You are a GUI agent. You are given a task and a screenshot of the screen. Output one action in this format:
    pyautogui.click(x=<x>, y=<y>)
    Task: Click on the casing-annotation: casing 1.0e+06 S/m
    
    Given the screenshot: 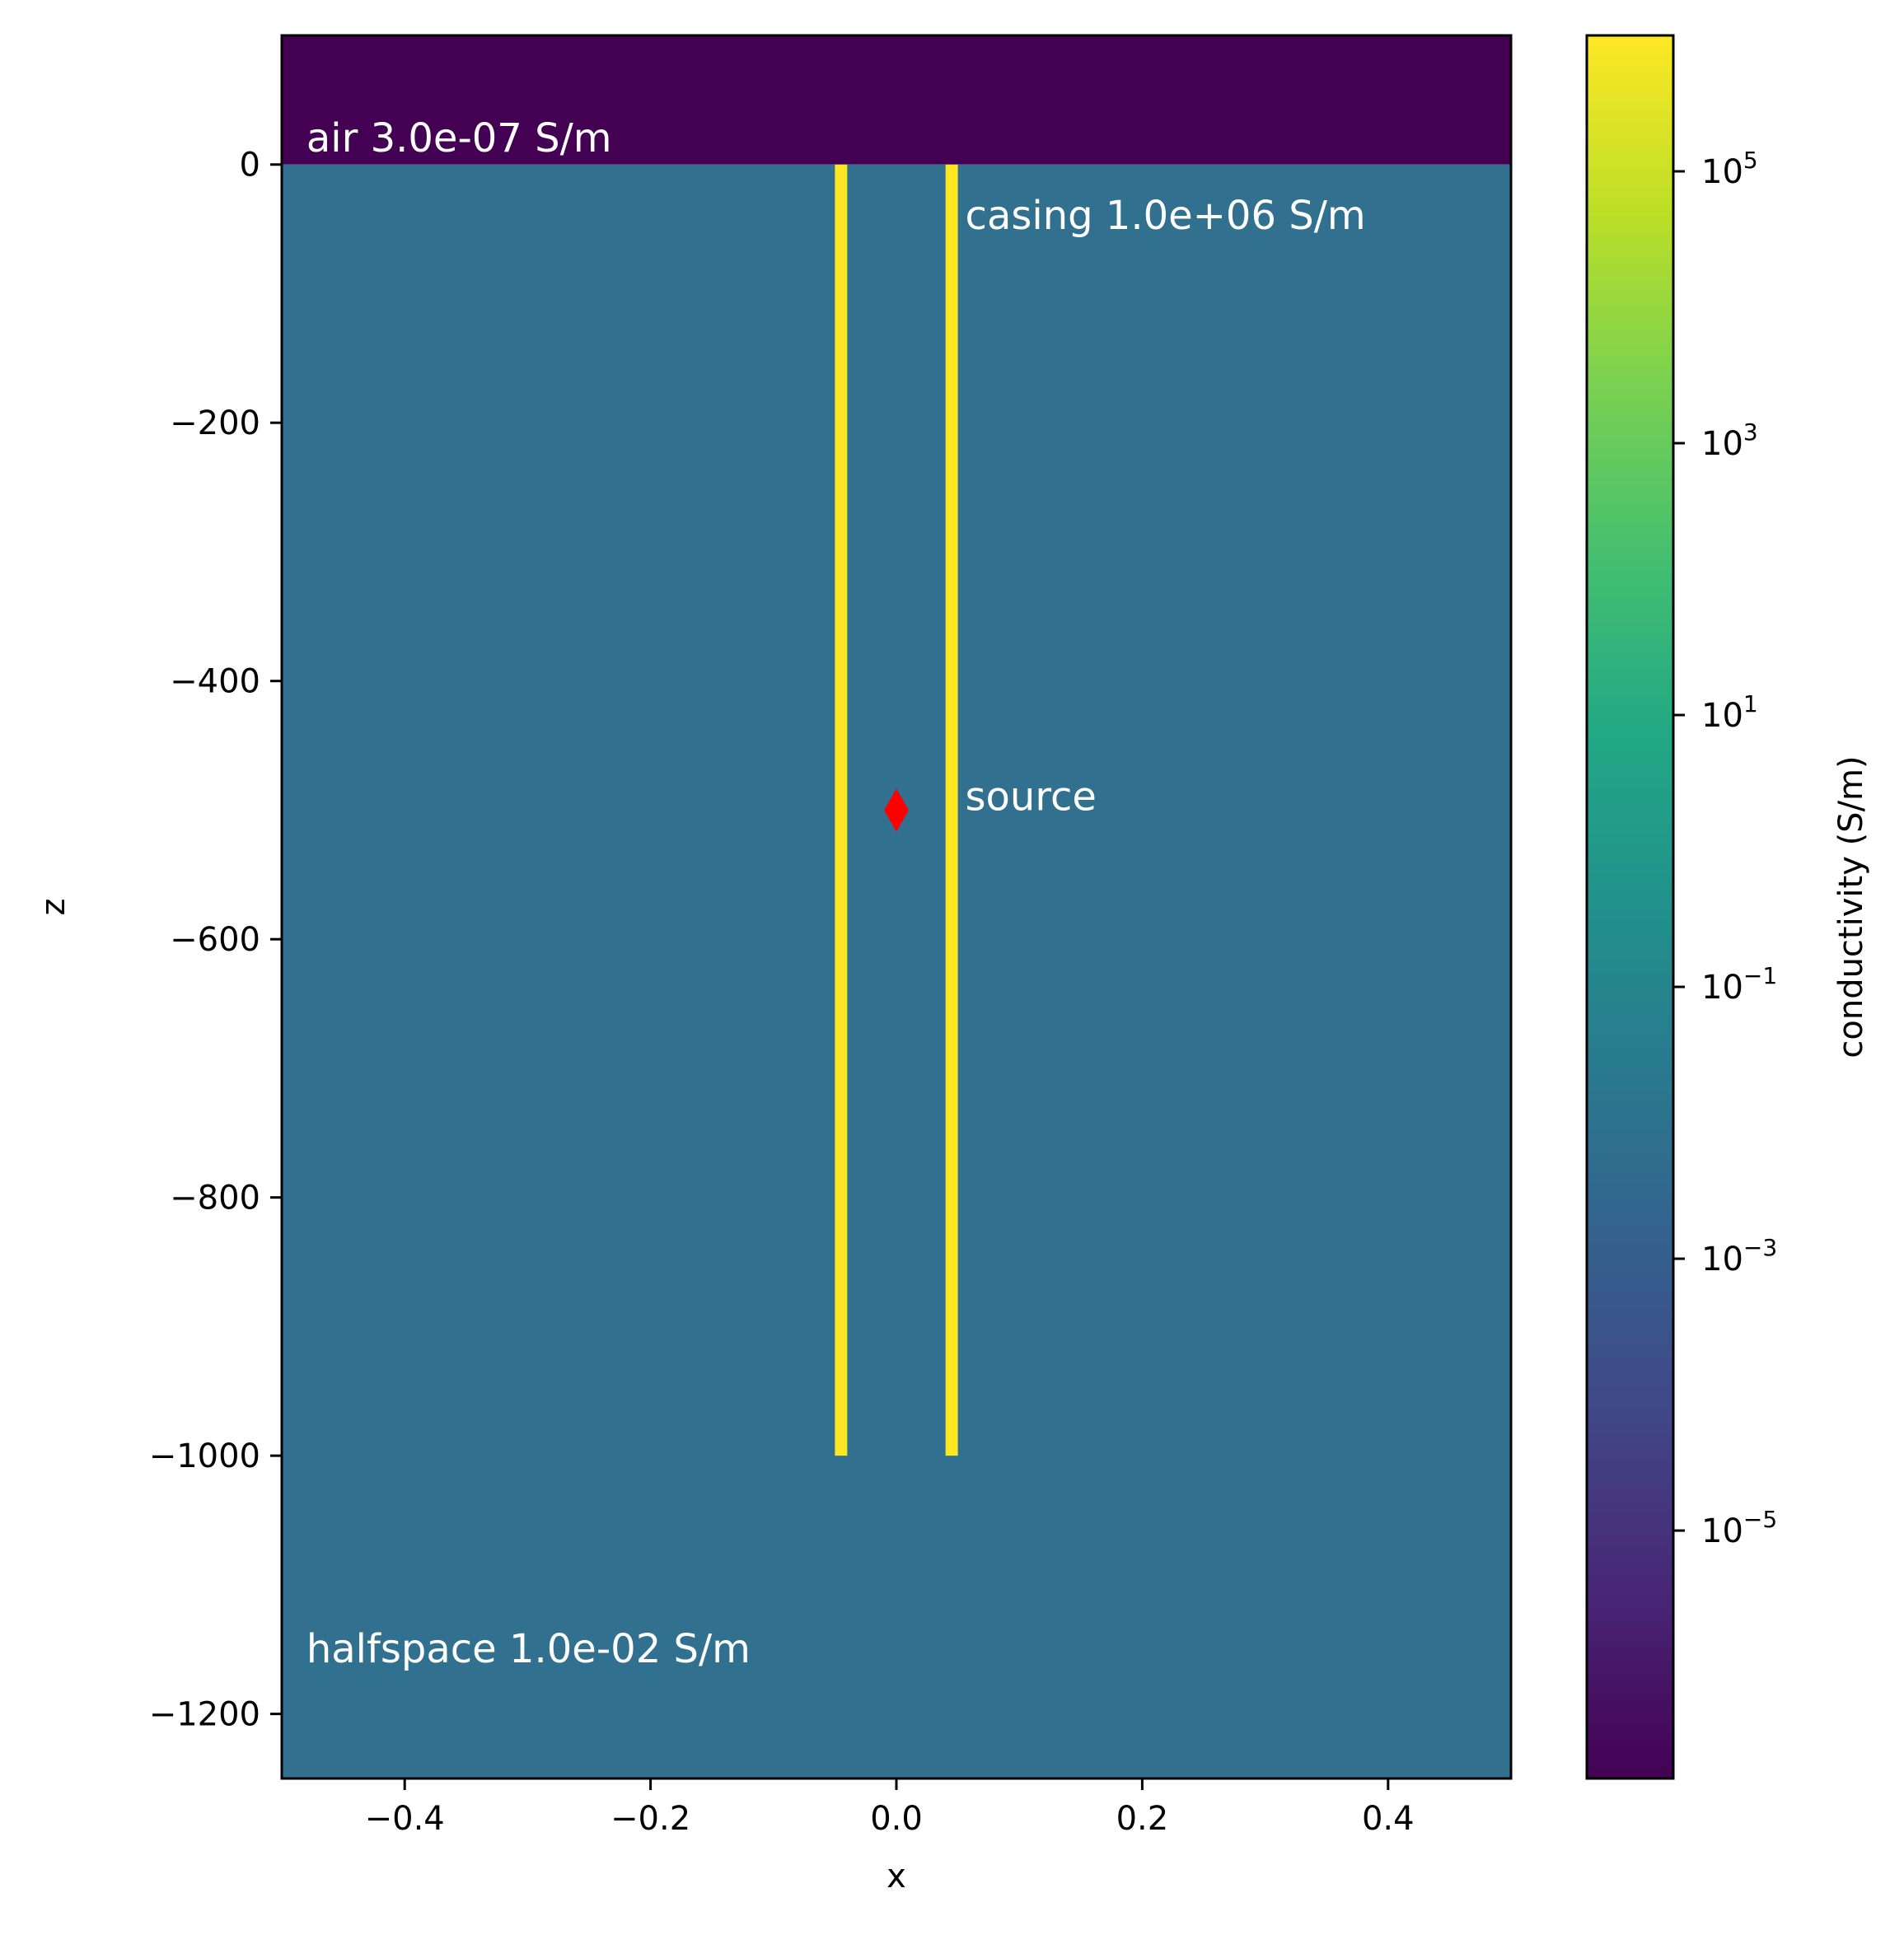 What is the action you would take?
    pyautogui.click(x=1166, y=216)
    